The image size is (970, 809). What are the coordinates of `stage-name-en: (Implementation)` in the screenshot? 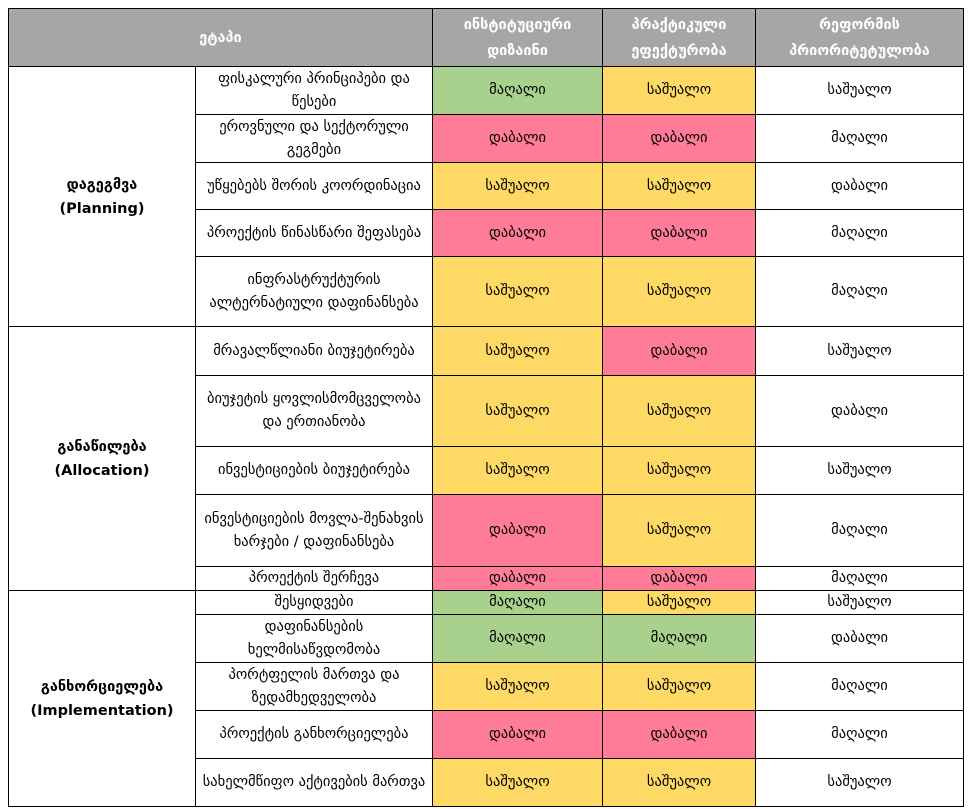 It's located at (102, 710).